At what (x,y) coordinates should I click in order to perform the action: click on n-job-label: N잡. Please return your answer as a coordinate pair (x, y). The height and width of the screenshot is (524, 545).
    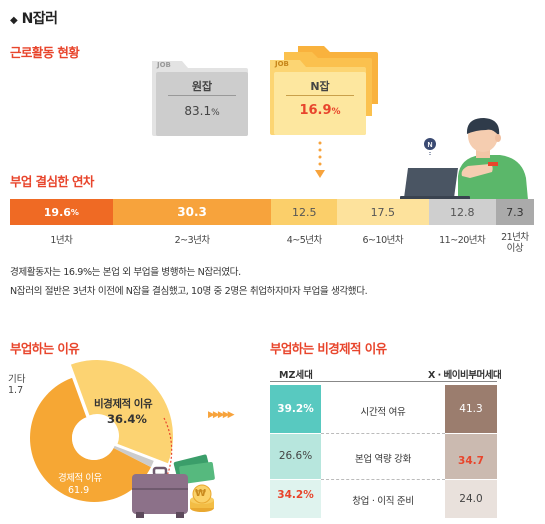
    Looking at the image, I should click on (320, 86).